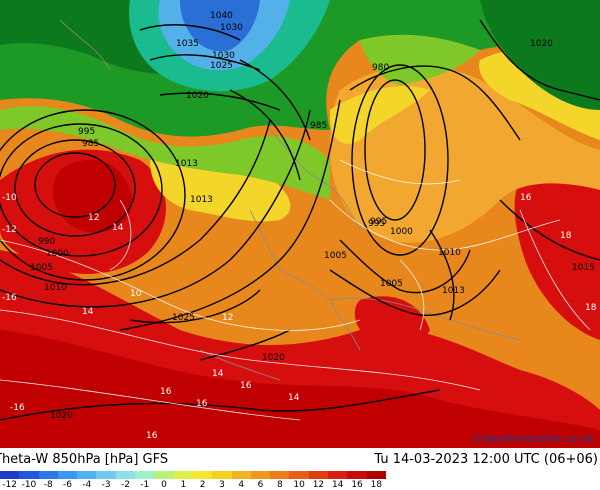 The image size is (600, 490). Describe the element at coordinates (221, 16) in the screenshot. I see `isobar-label: 1040` at that location.